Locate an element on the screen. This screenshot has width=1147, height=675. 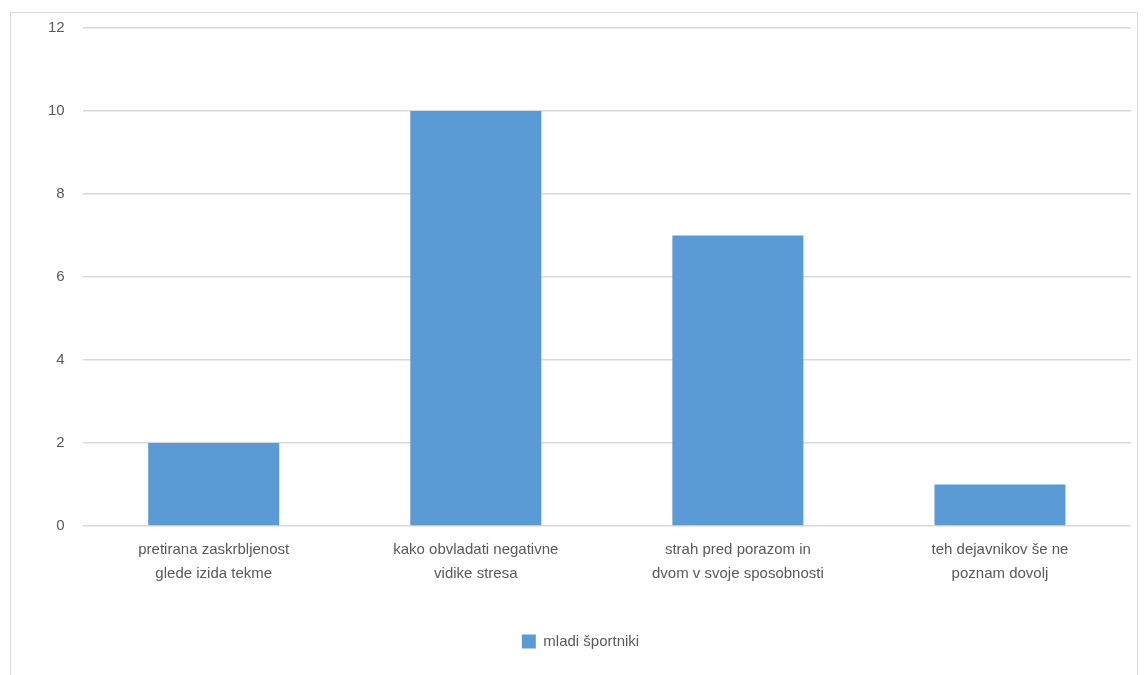
x-tick-label: kako obvladati negativne vidike stresa is located at coordinates (476, 561).